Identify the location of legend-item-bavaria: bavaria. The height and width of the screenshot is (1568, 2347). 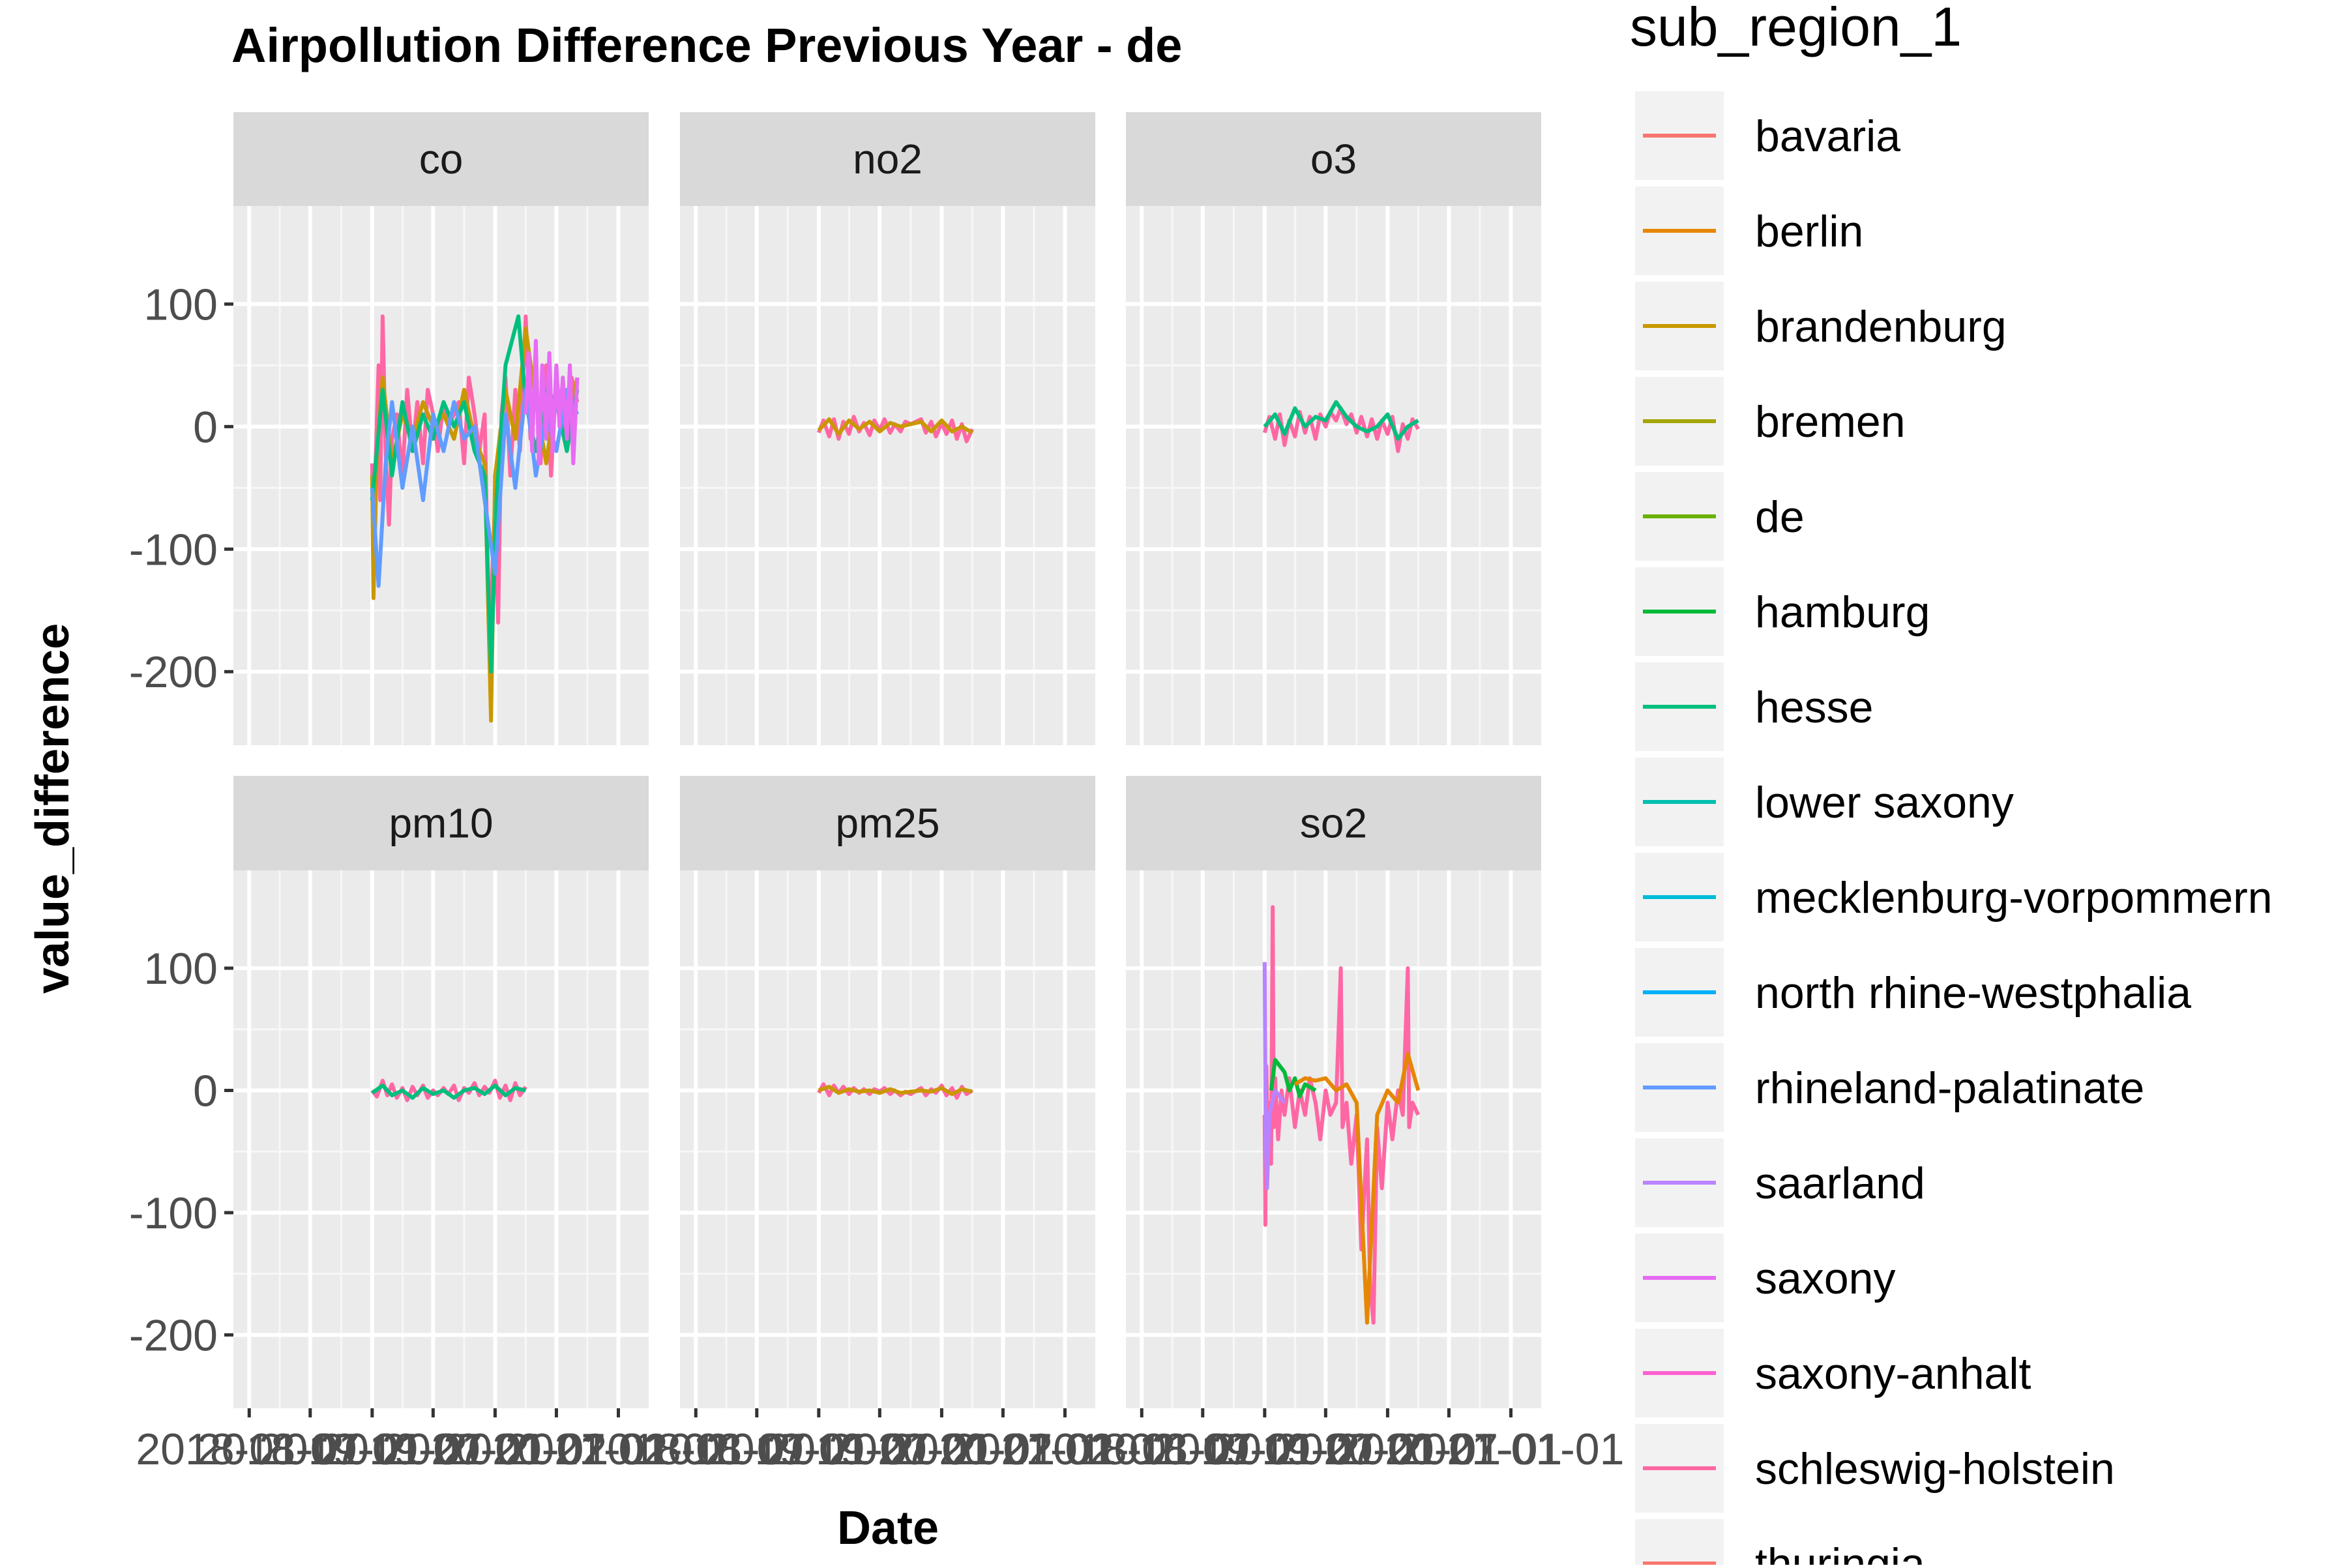
(1767, 136).